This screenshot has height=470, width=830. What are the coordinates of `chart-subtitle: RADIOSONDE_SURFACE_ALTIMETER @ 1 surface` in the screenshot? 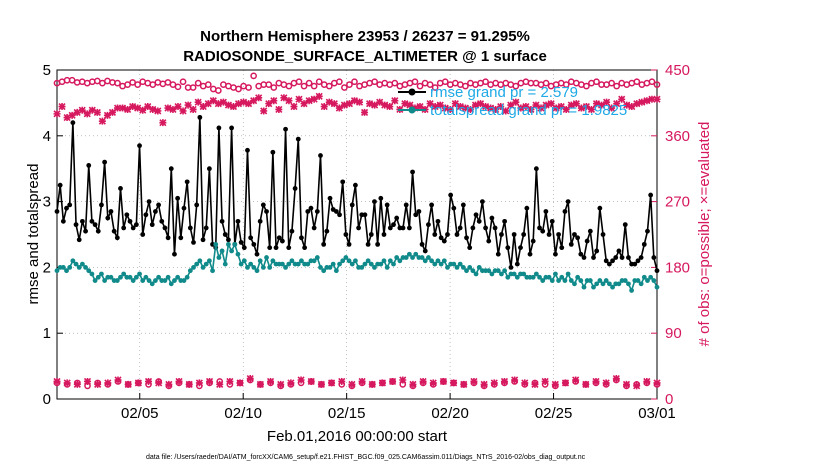 It's located at (365, 56).